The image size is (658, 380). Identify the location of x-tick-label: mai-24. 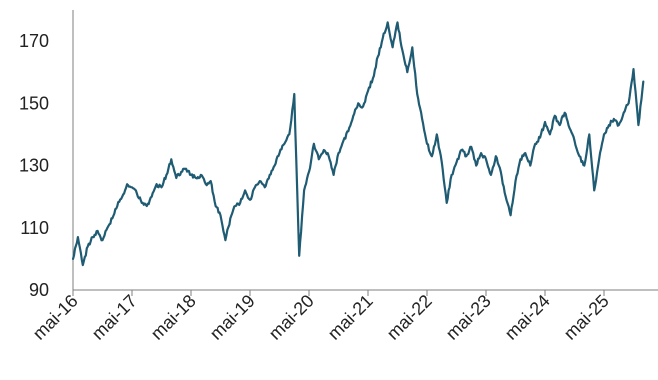
(527, 317).